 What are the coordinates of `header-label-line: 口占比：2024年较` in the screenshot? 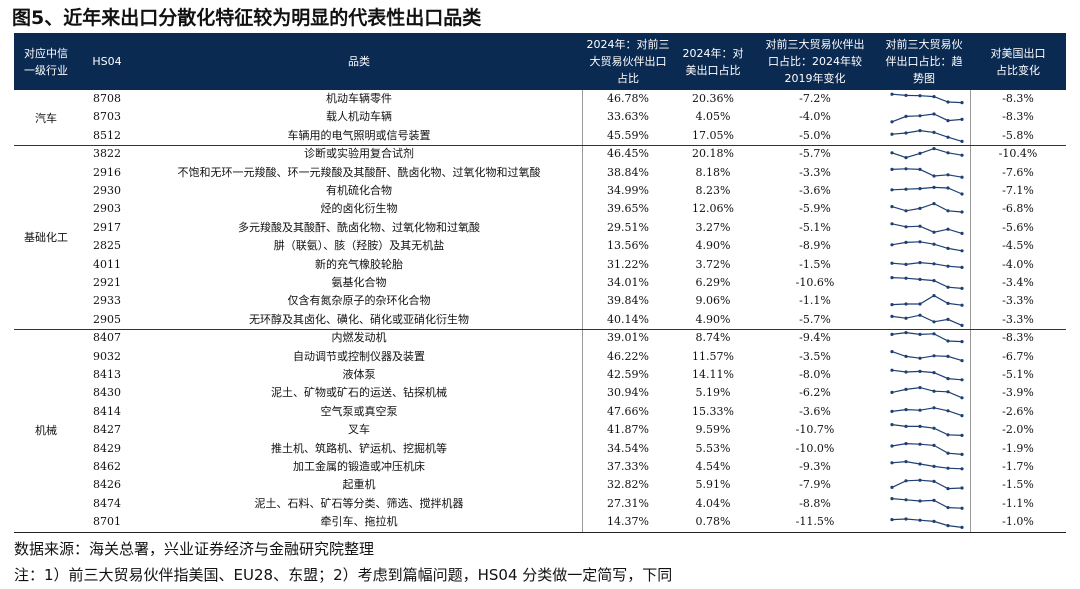 It's located at (815, 61).